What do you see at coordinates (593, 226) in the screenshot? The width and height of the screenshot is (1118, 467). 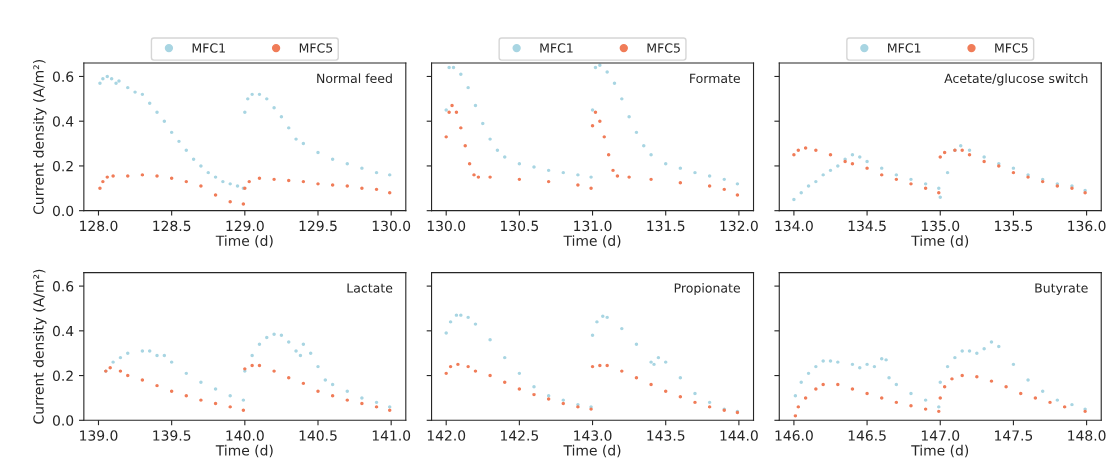 I see `x-tick-label: 131.0` at bounding box center [593, 226].